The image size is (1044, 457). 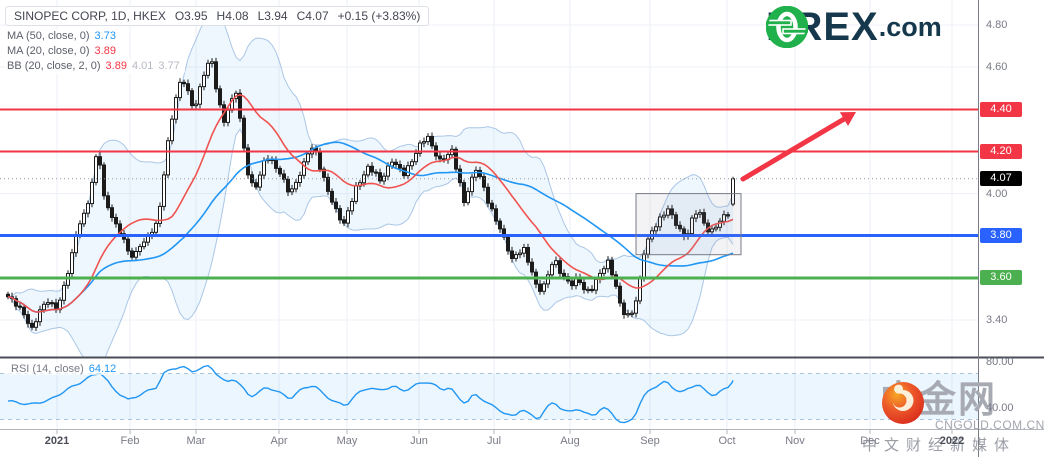 I want to click on indicator-row: BB (20, close, 2, 0) 3.89 4.01 3.77, so click(x=95, y=66).